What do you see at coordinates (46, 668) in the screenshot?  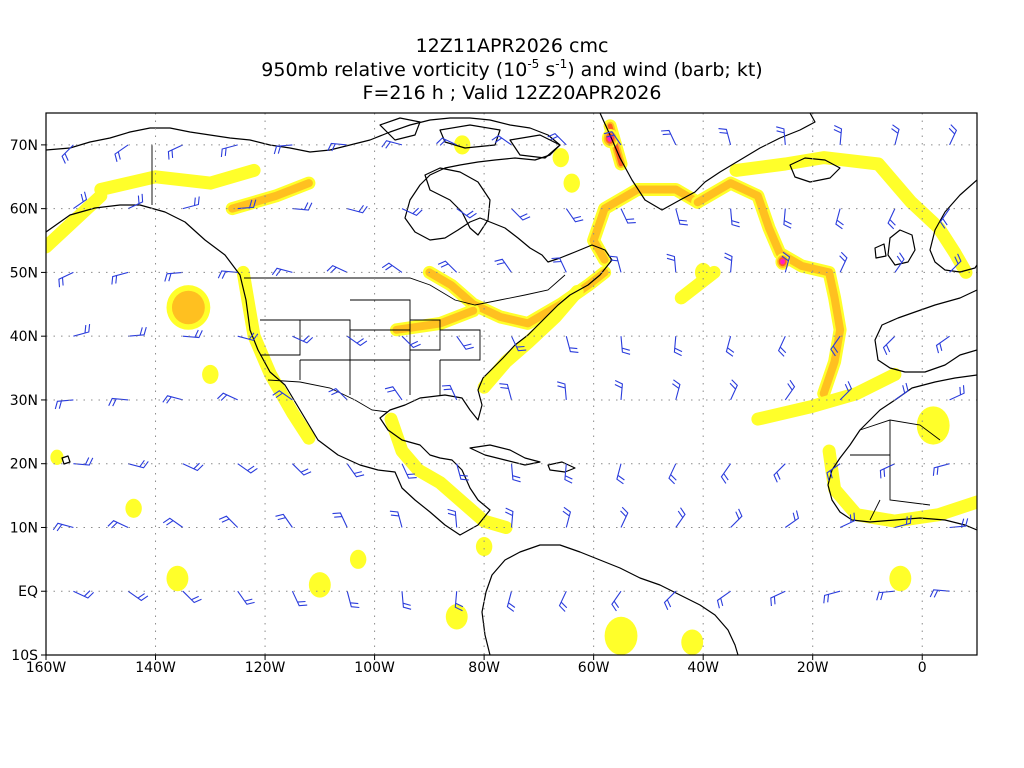 I see `x-tick-label: 160W` at bounding box center [46, 668].